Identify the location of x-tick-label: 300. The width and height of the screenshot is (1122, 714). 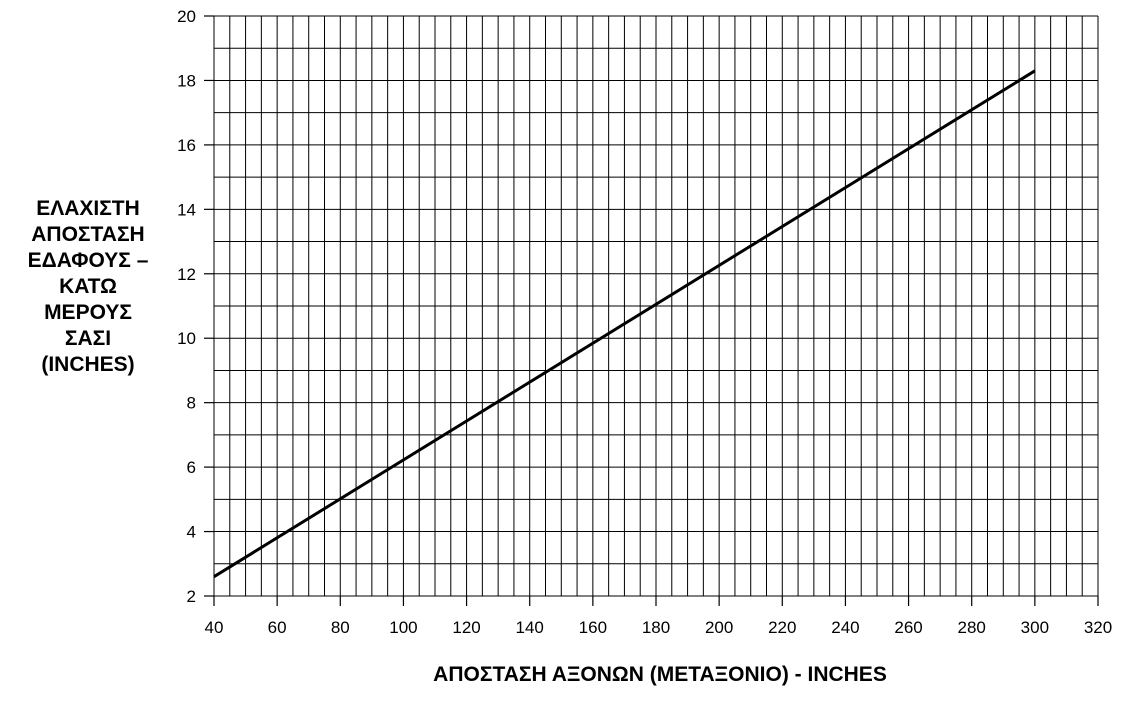
(1035, 627).